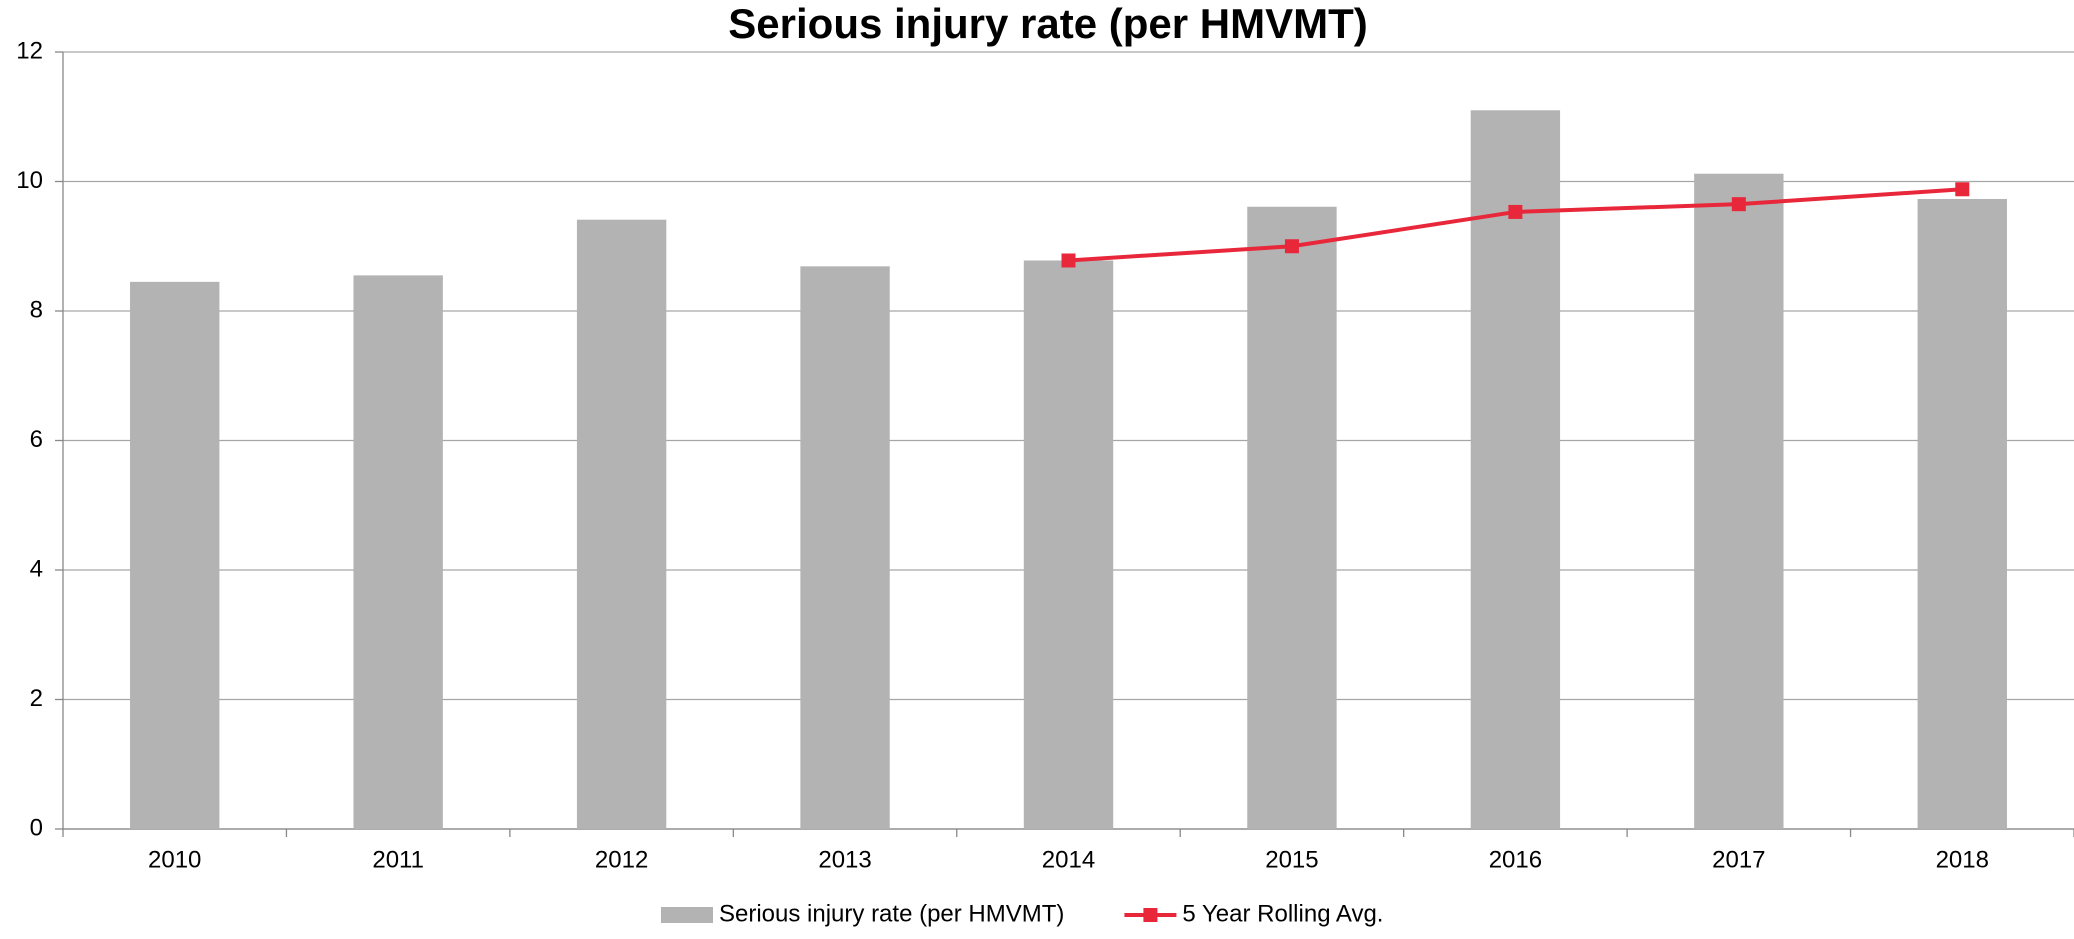 The image size is (2074, 939). What do you see at coordinates (687, 915) in the screenshot?
I see `legend-swatch` at bounding box center [687, 915].